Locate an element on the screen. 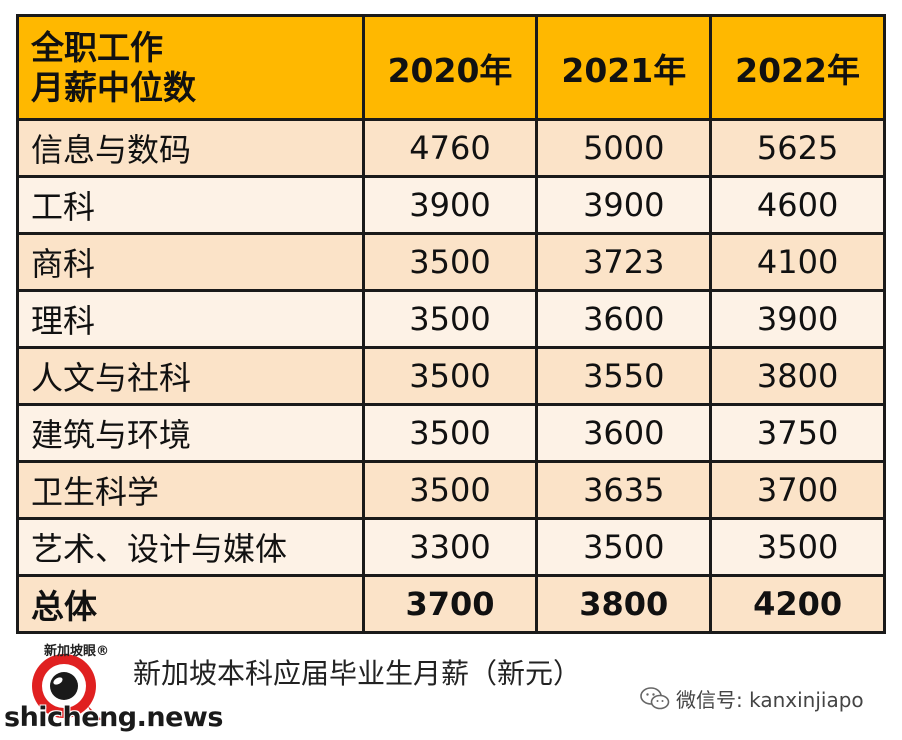 This screenshot has width=902, height=740. cell-value: 3635 is located at coordinates (625, 491).